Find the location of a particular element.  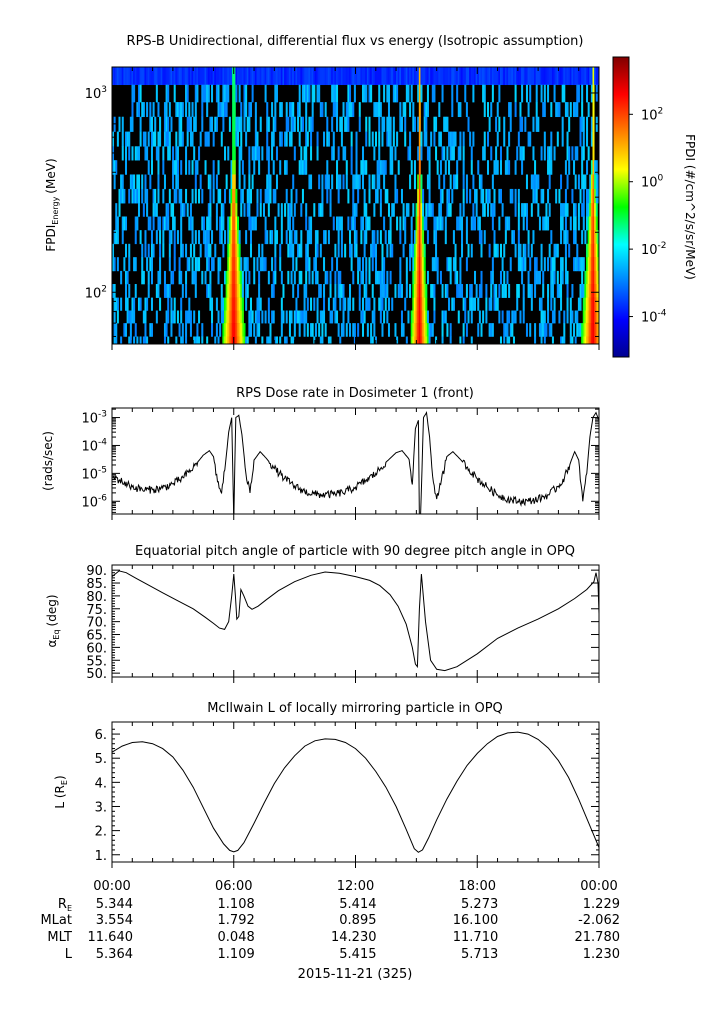

dose-y-tick-label: 10⁻⁵ is located at coordinates (94, 473).